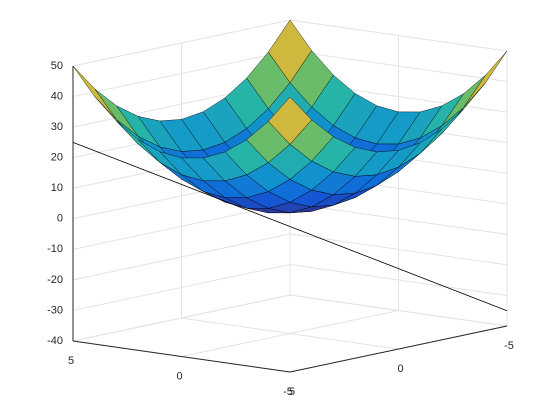  I want to click on z-tick-label: -40, so click(55, 341).